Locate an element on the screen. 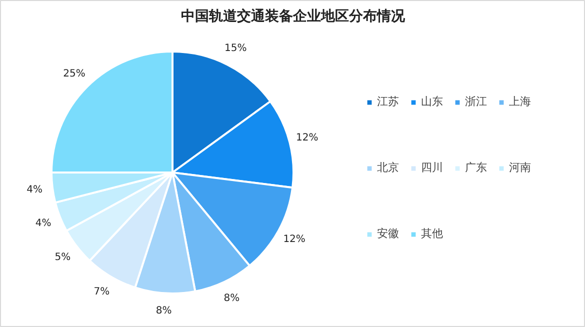 The image size is (585, 327). data-label: 7% is located at coordinates (102, 292).